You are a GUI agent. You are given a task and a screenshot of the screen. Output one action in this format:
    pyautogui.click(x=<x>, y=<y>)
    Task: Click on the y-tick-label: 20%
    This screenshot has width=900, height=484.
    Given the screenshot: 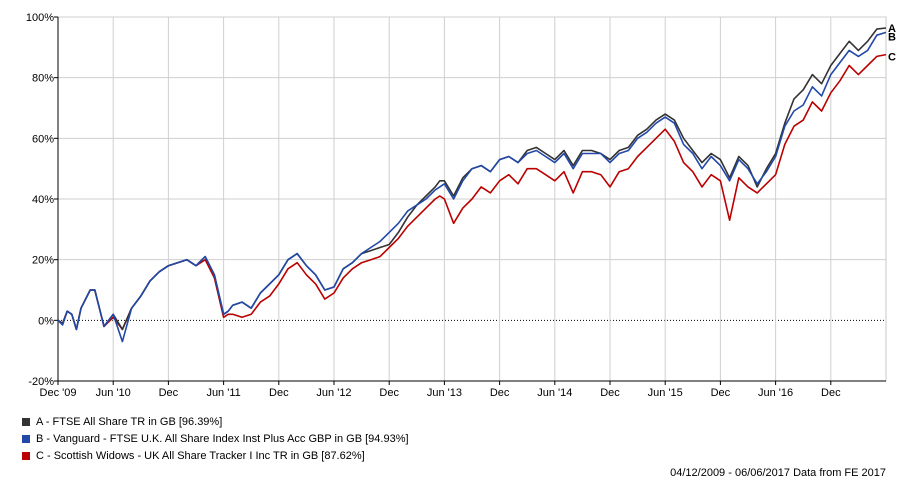 What is the action you would take?
    pyautogui.click(x=43, y=261)
    